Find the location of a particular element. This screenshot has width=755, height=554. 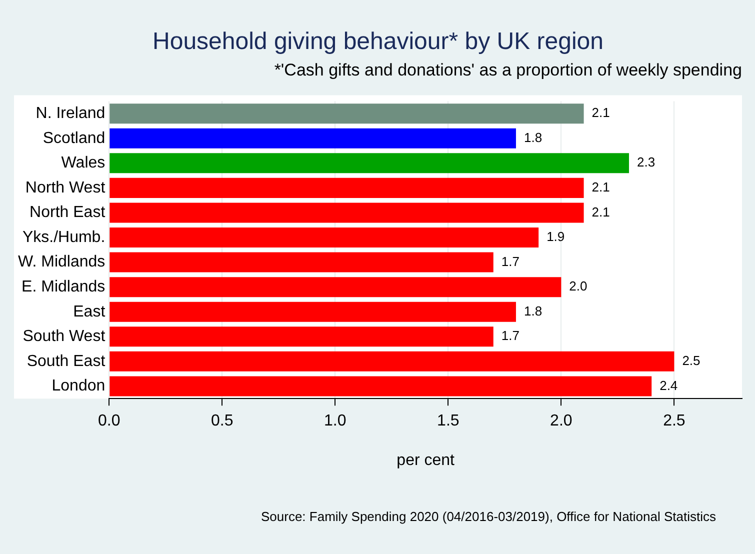

data-label: 1.9 is located at coordinates (555, 236).